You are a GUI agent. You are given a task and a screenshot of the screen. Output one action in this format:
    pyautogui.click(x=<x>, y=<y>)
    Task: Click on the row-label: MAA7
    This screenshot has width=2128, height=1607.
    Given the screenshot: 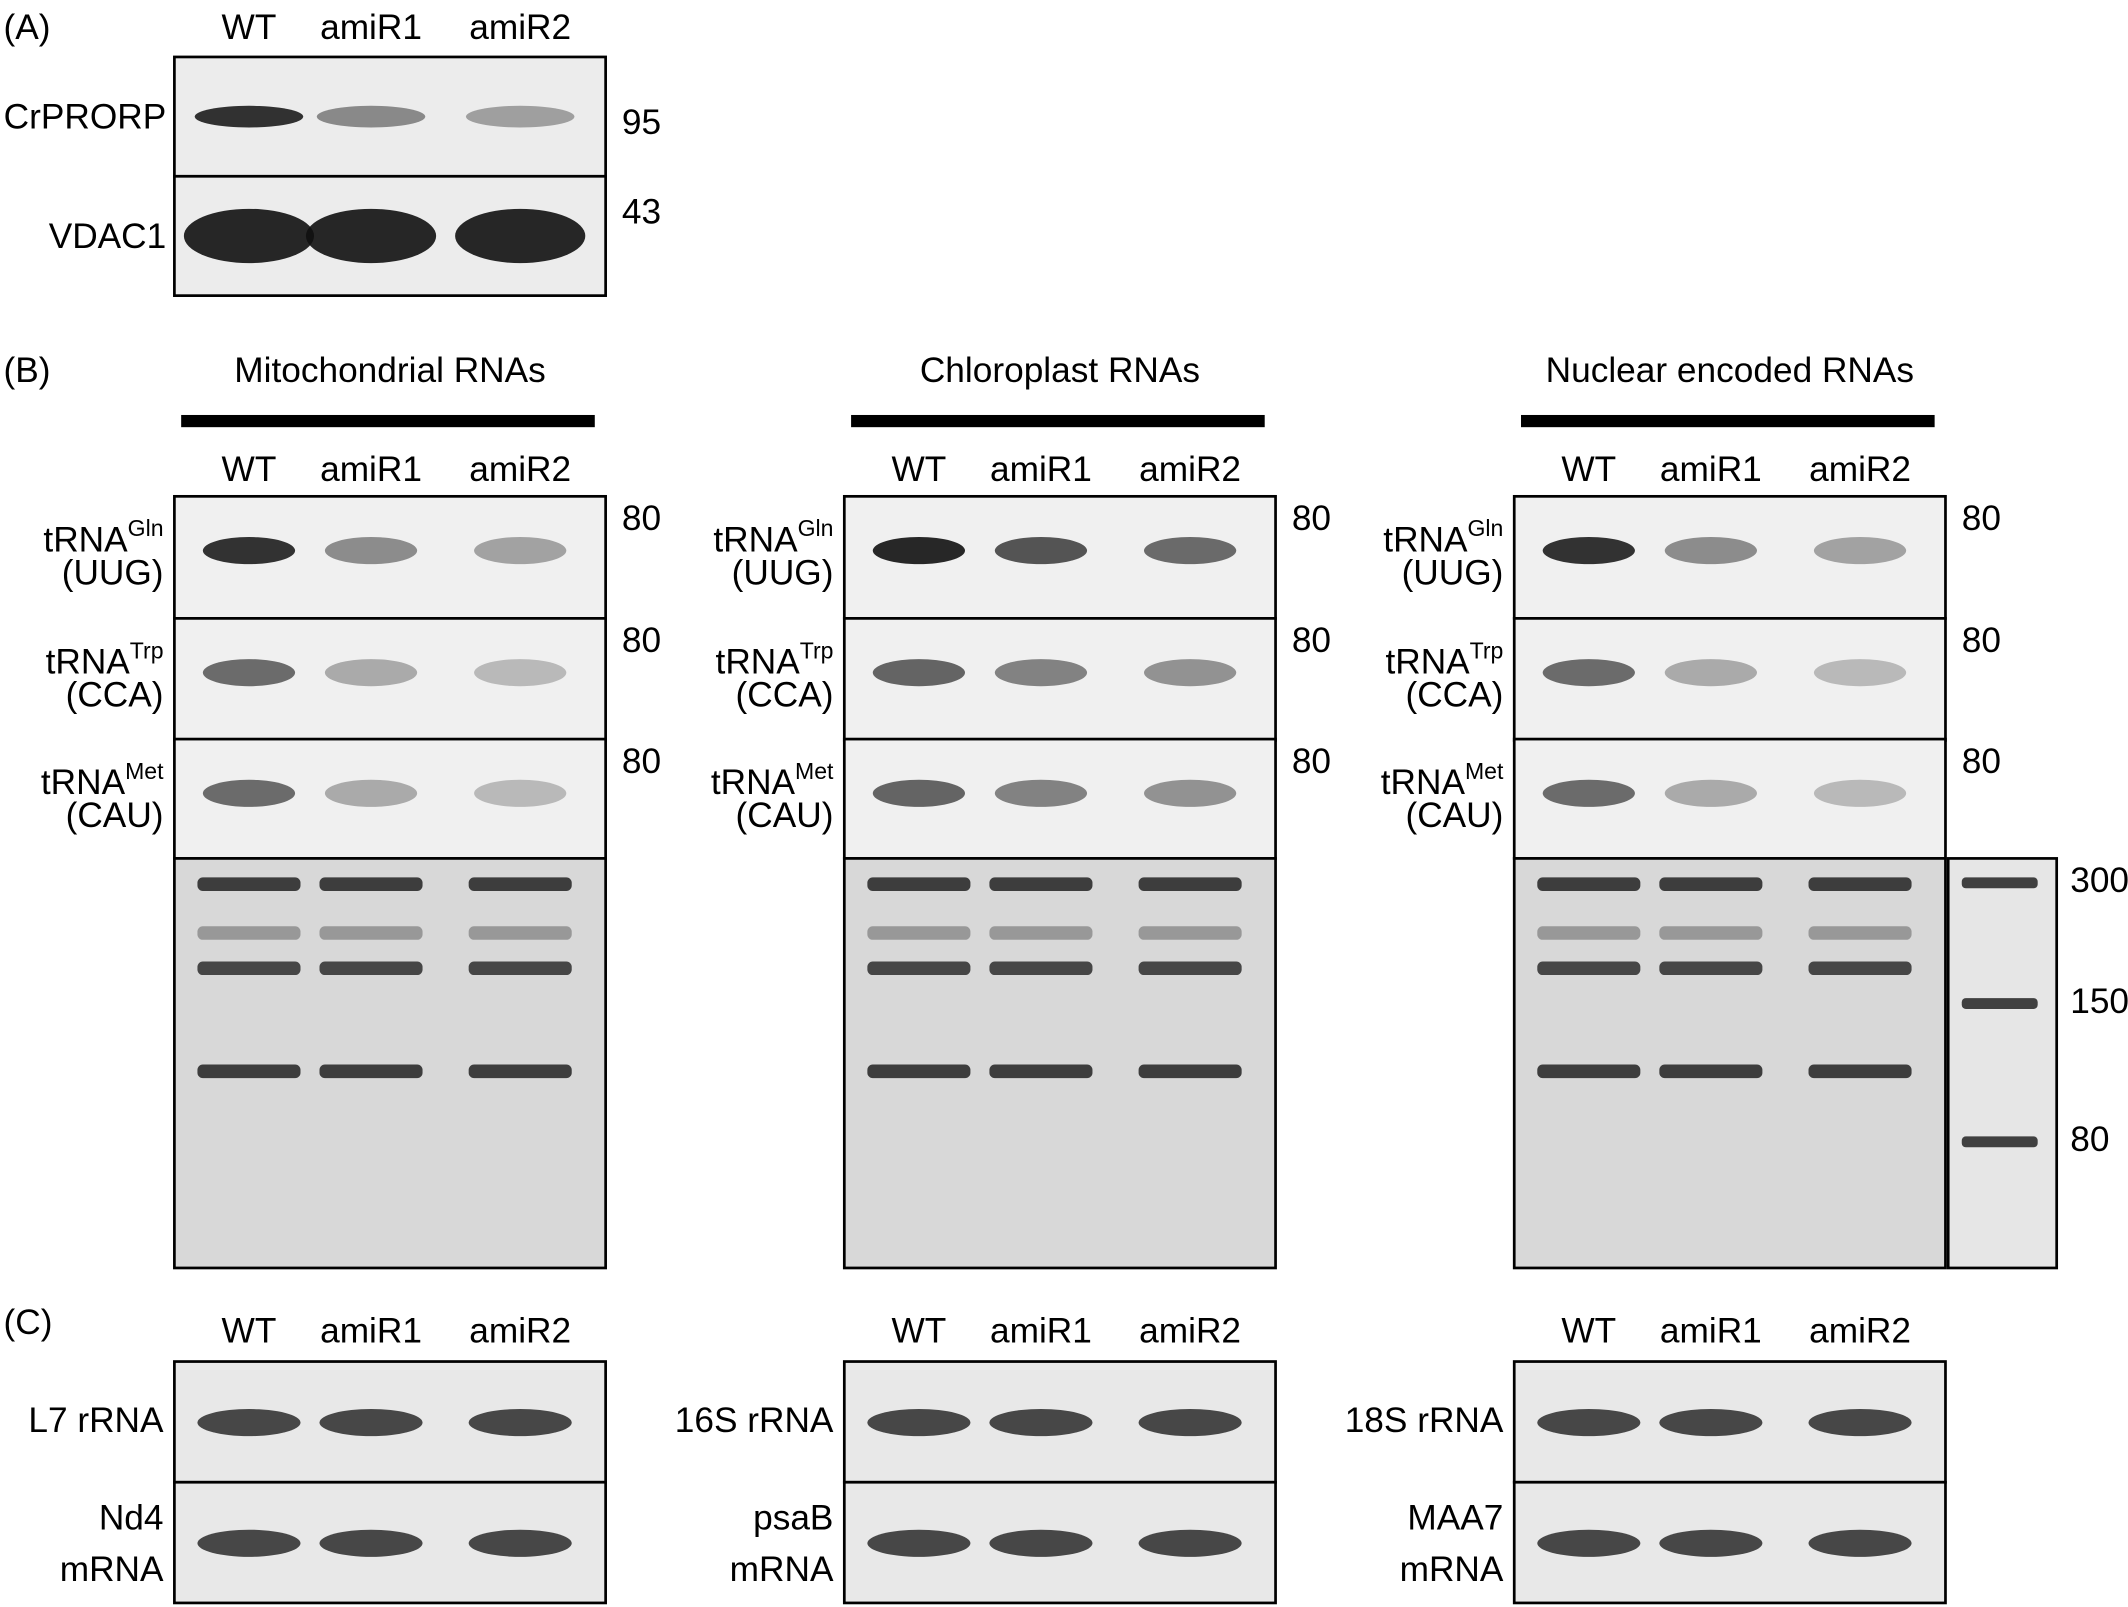 What is the action you would take?
    pyautogui.click(x=1455, y=1518)
    